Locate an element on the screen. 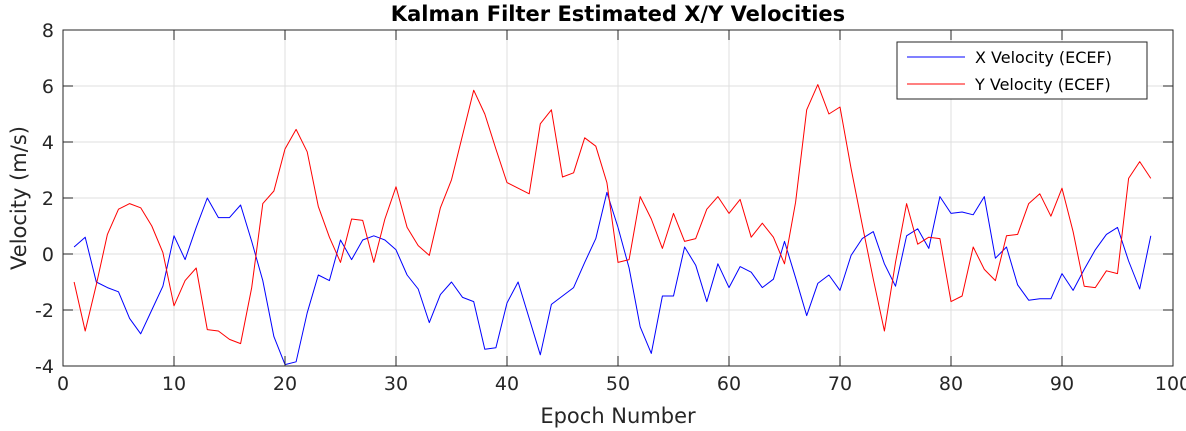 This screenshot has height=431, width=1186. y-tick-labels: -4 -2 0 2 4 6 8 is located at coordinates (44, 199).